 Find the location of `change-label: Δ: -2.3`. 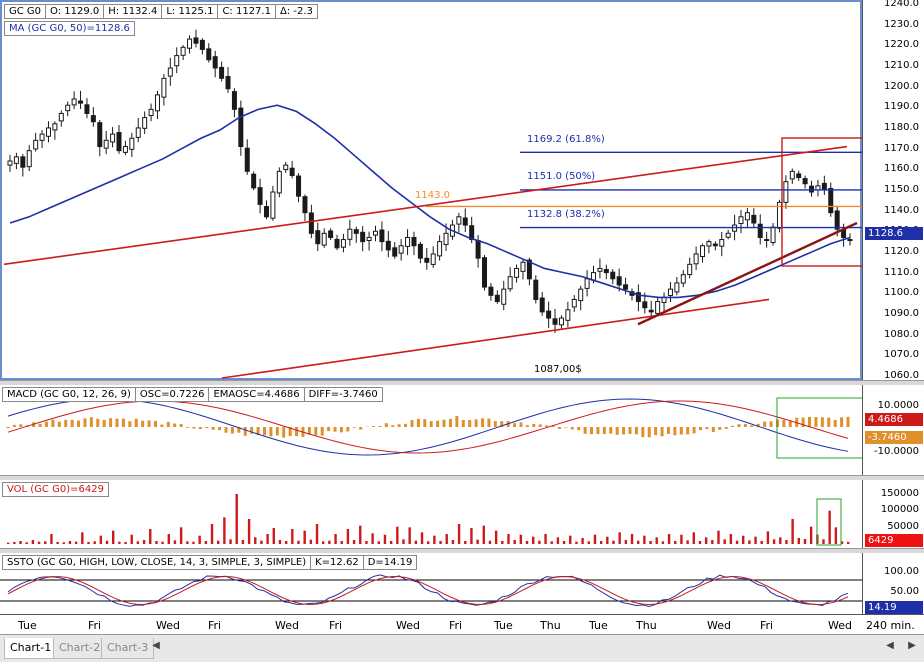

change-label: Δ: -2.3 is located at coordinates (296, 11).